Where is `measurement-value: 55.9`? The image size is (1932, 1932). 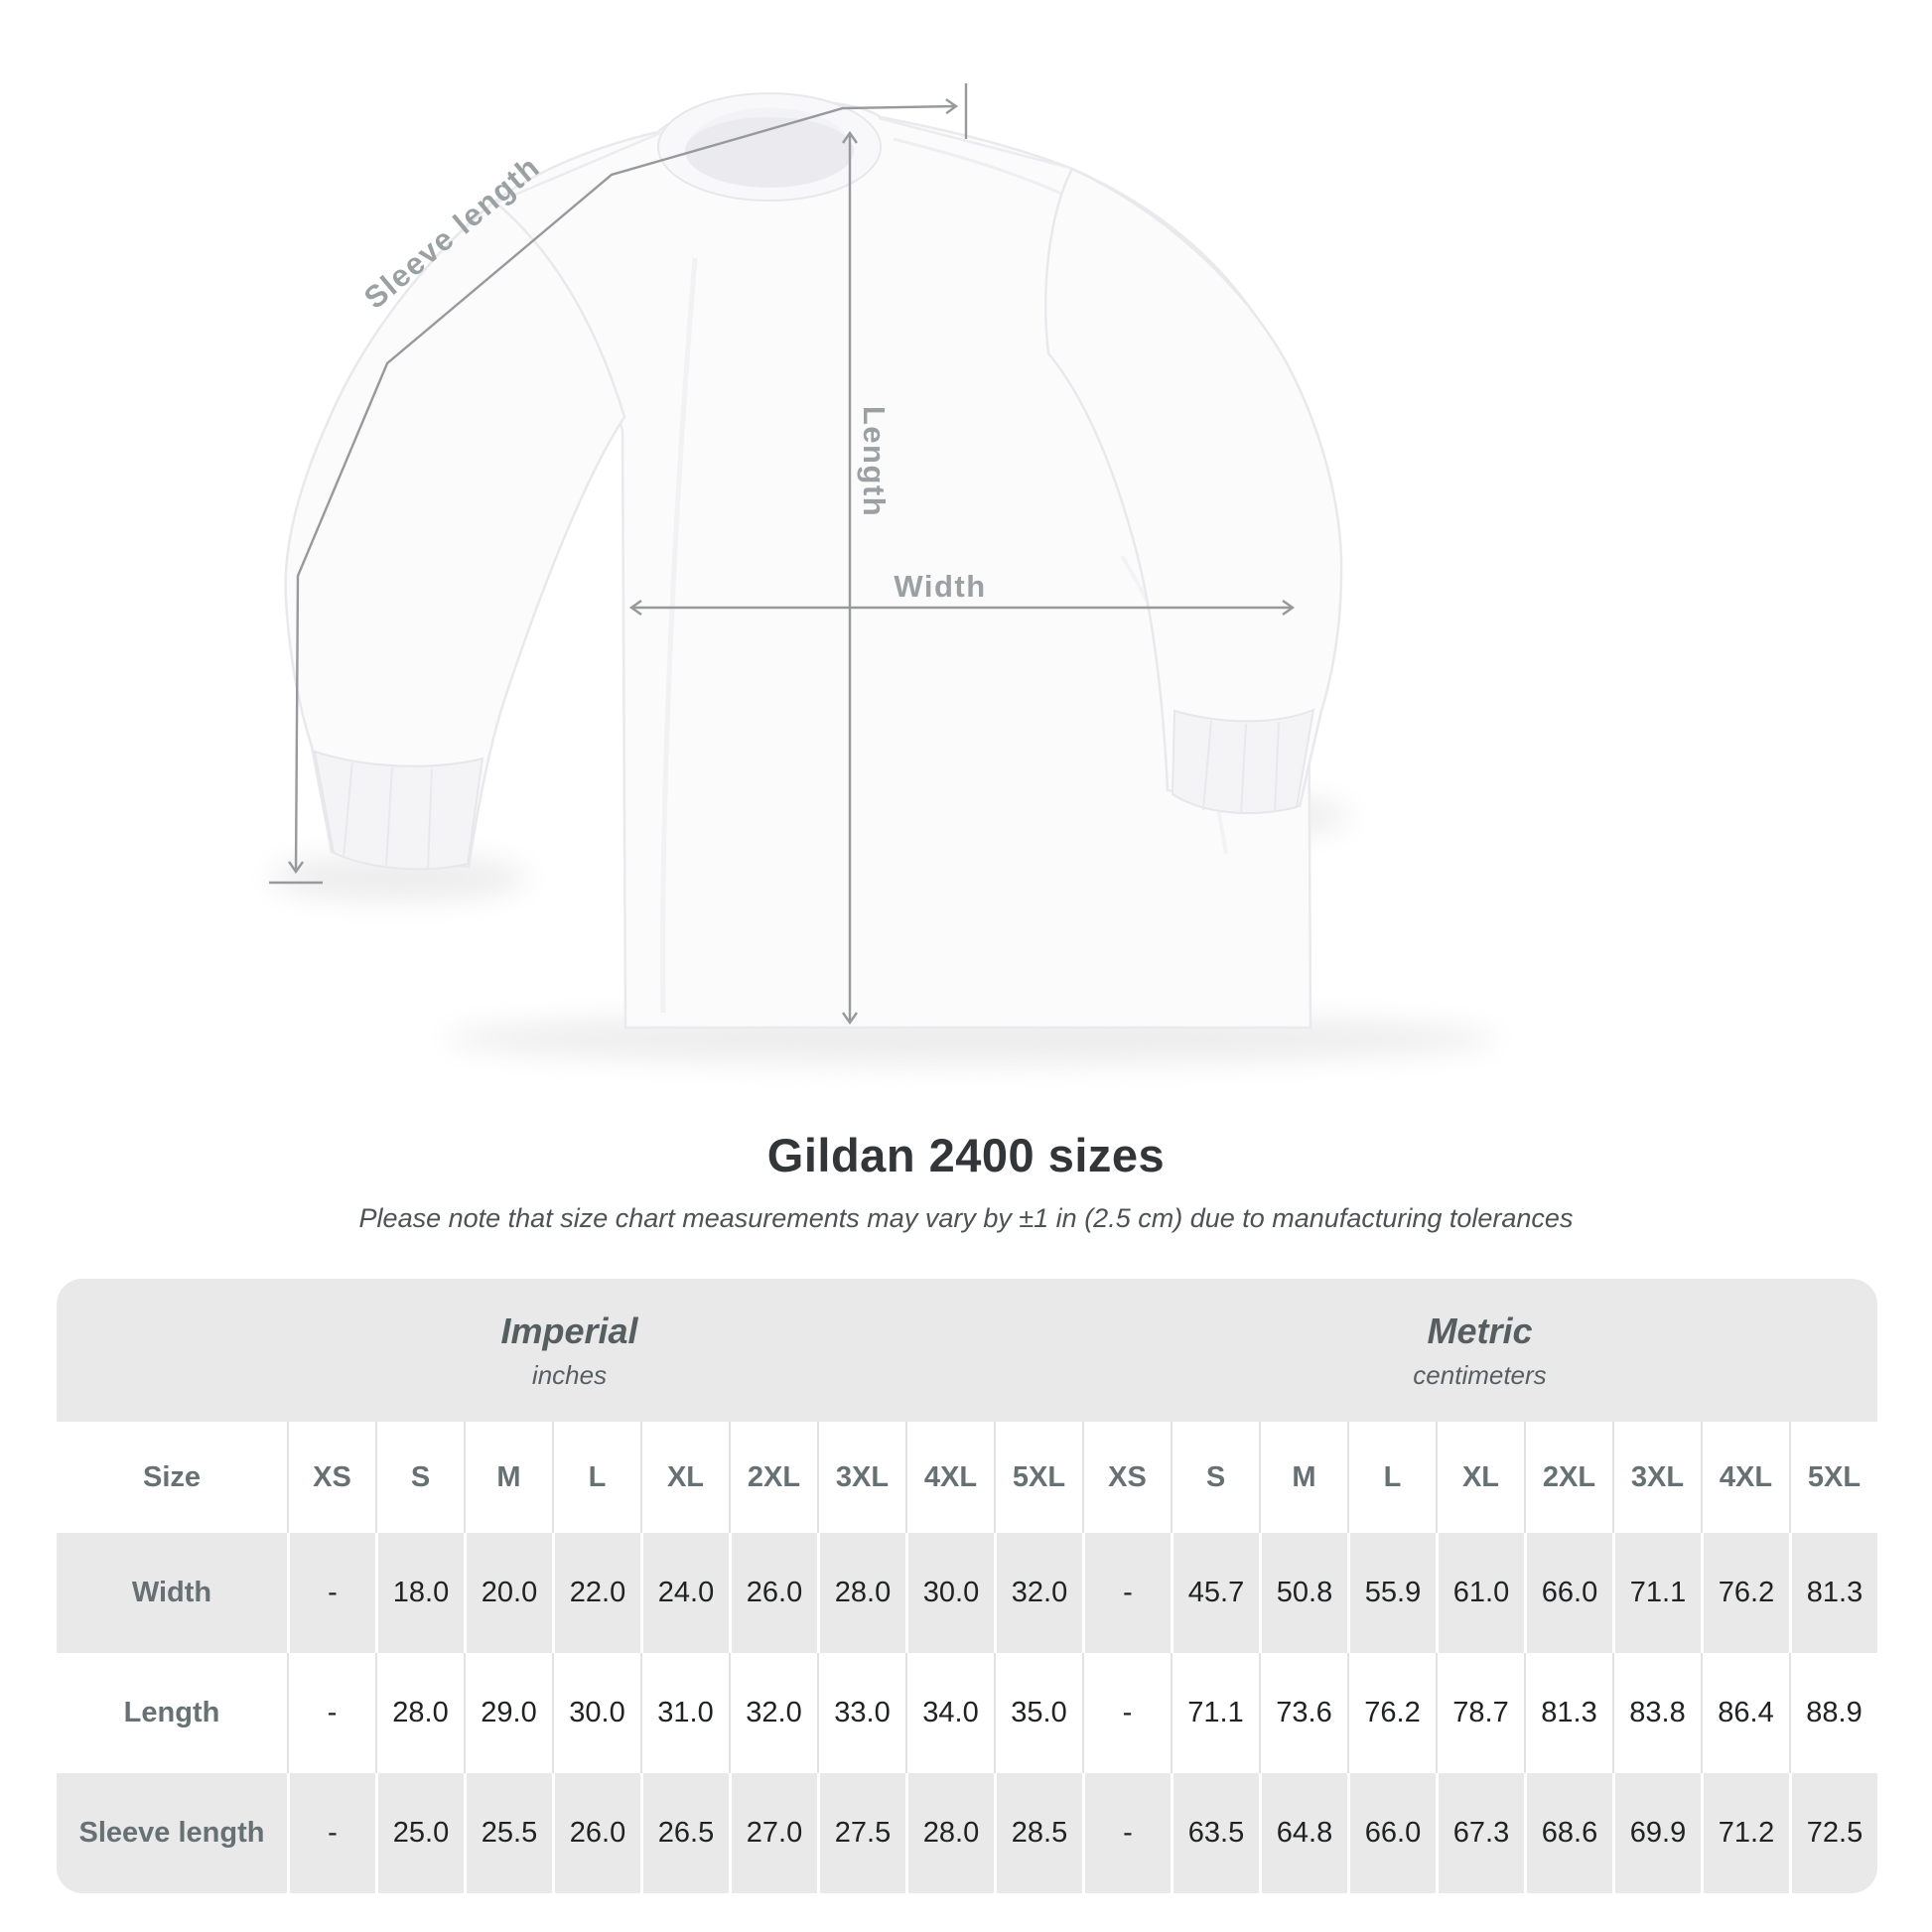
measurement-value: 55.9 is located at coordinates (1392, 1593).